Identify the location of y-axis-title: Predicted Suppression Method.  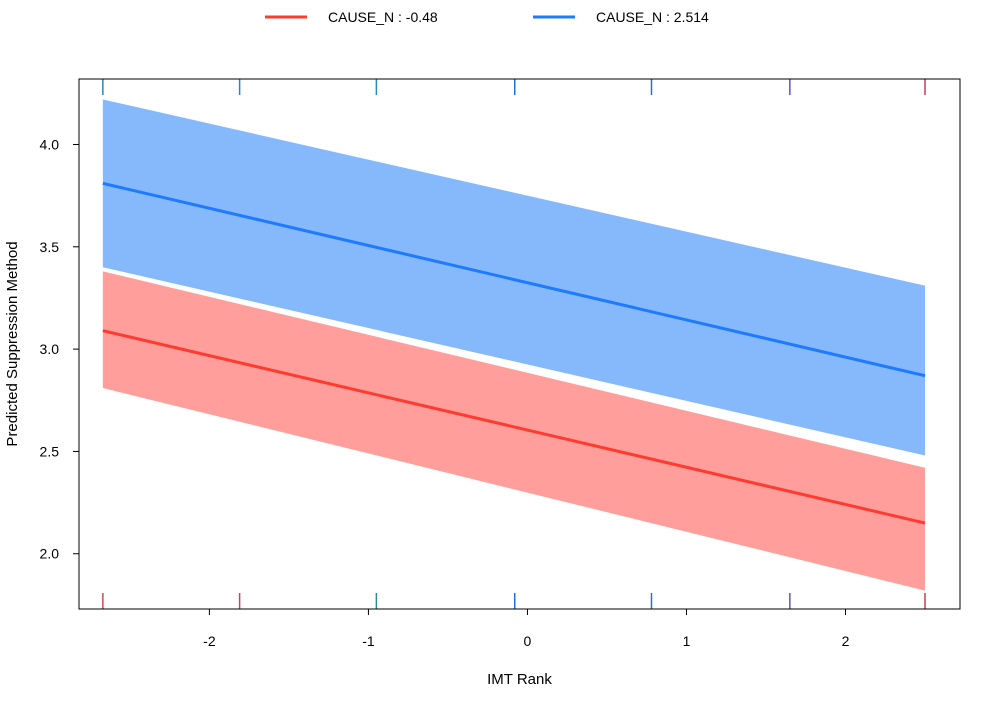
(12, 343).